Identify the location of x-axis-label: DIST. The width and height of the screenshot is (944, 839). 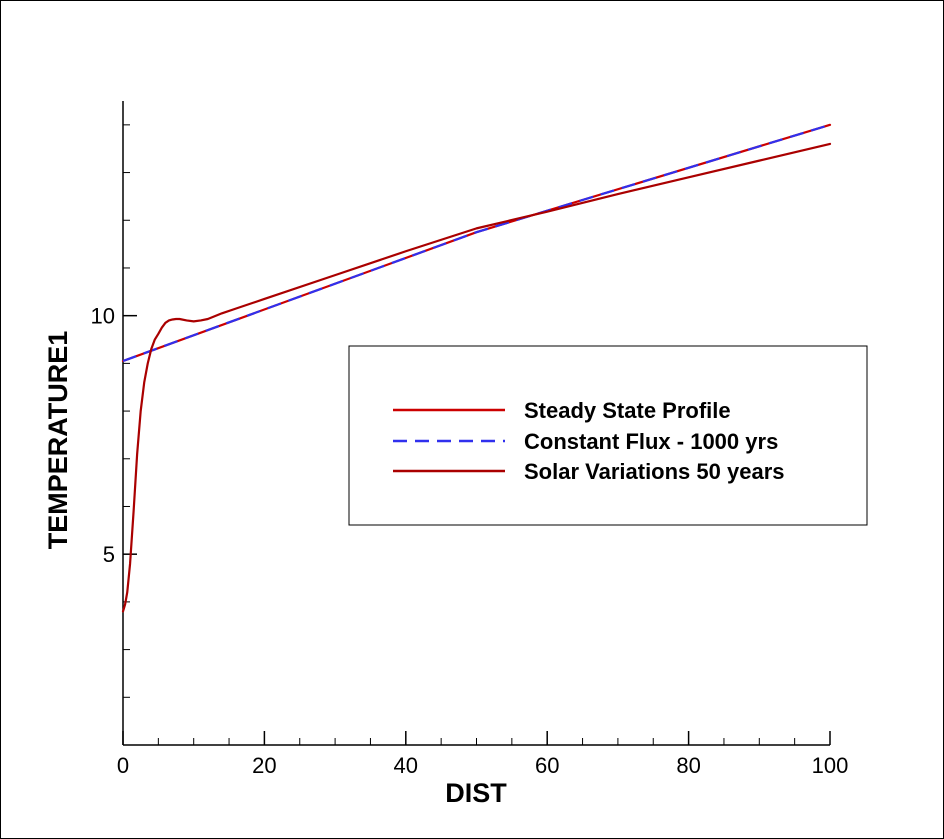
(476, 793).